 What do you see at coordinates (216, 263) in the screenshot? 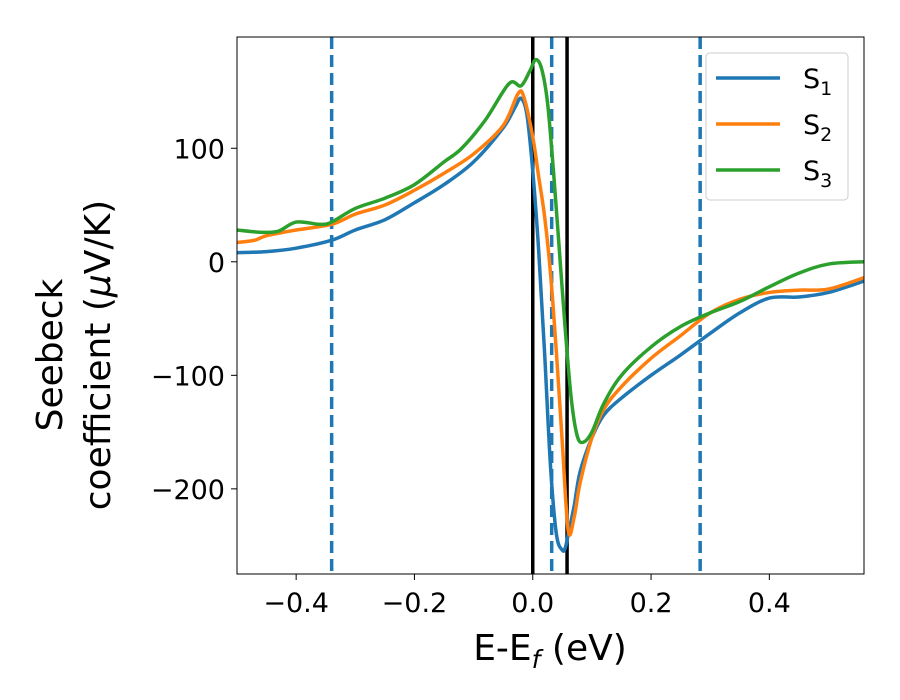
I see `y-tick-label: 0` at bounding box center [216, 263].